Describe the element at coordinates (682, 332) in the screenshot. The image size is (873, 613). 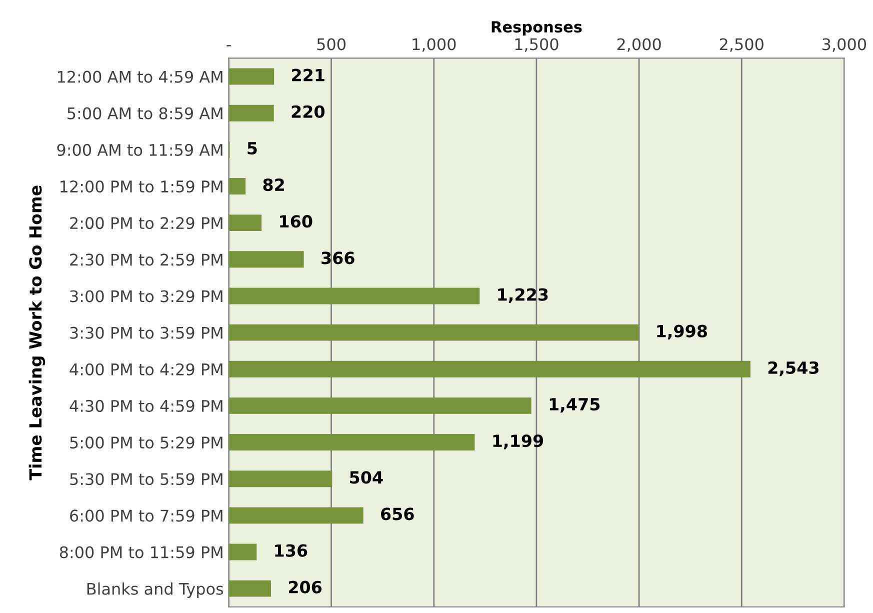
I see `data-label: 1,998` at that location.